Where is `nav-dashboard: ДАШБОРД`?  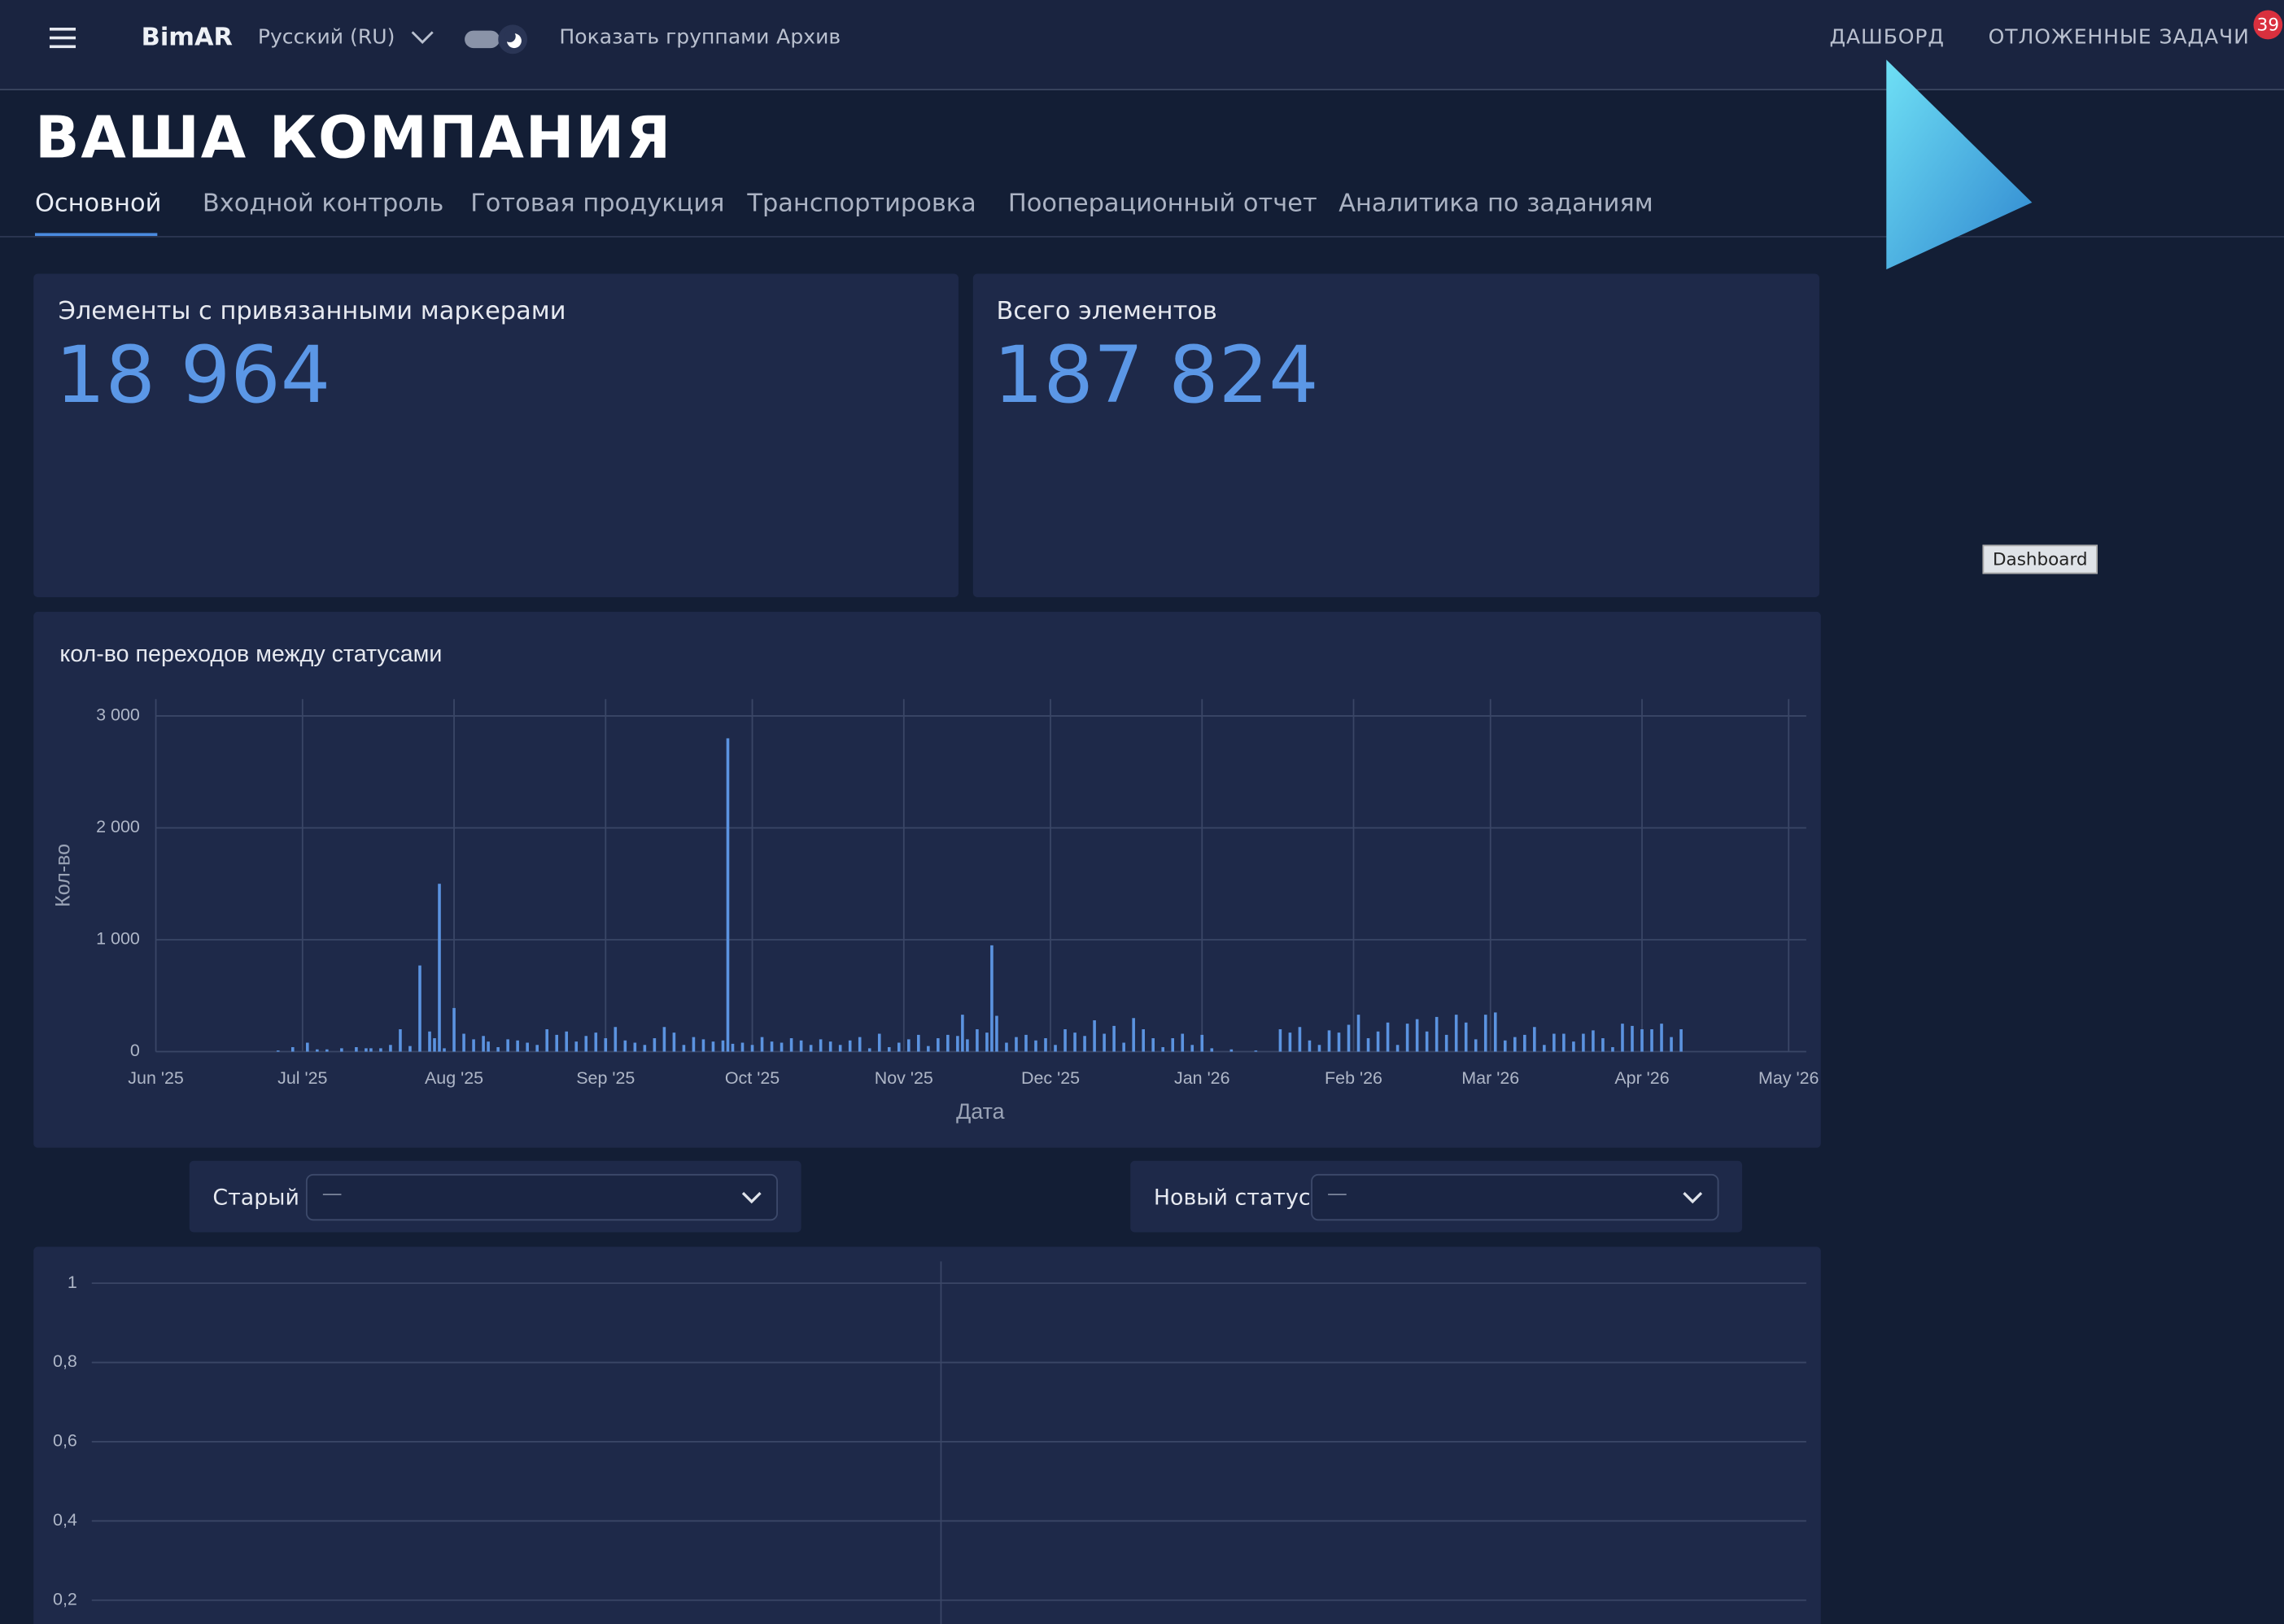 nav-dashboard: ДАШБОРД is located at coordinates (1887, 38).